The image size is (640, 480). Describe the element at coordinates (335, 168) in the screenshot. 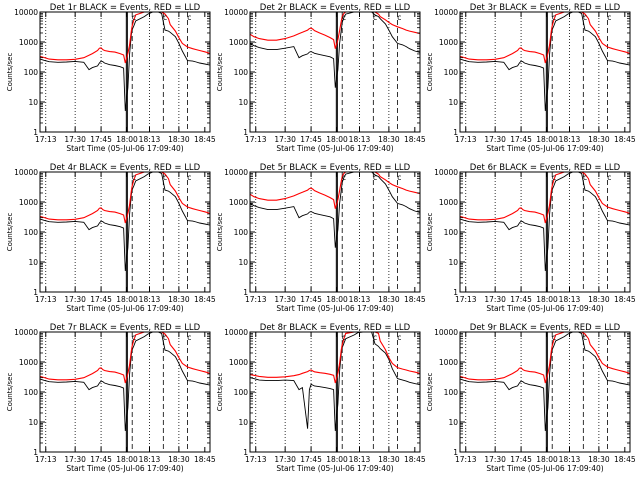

I see `chart-title: Det 5r BLACK = Events, RED = LLD` at that location.